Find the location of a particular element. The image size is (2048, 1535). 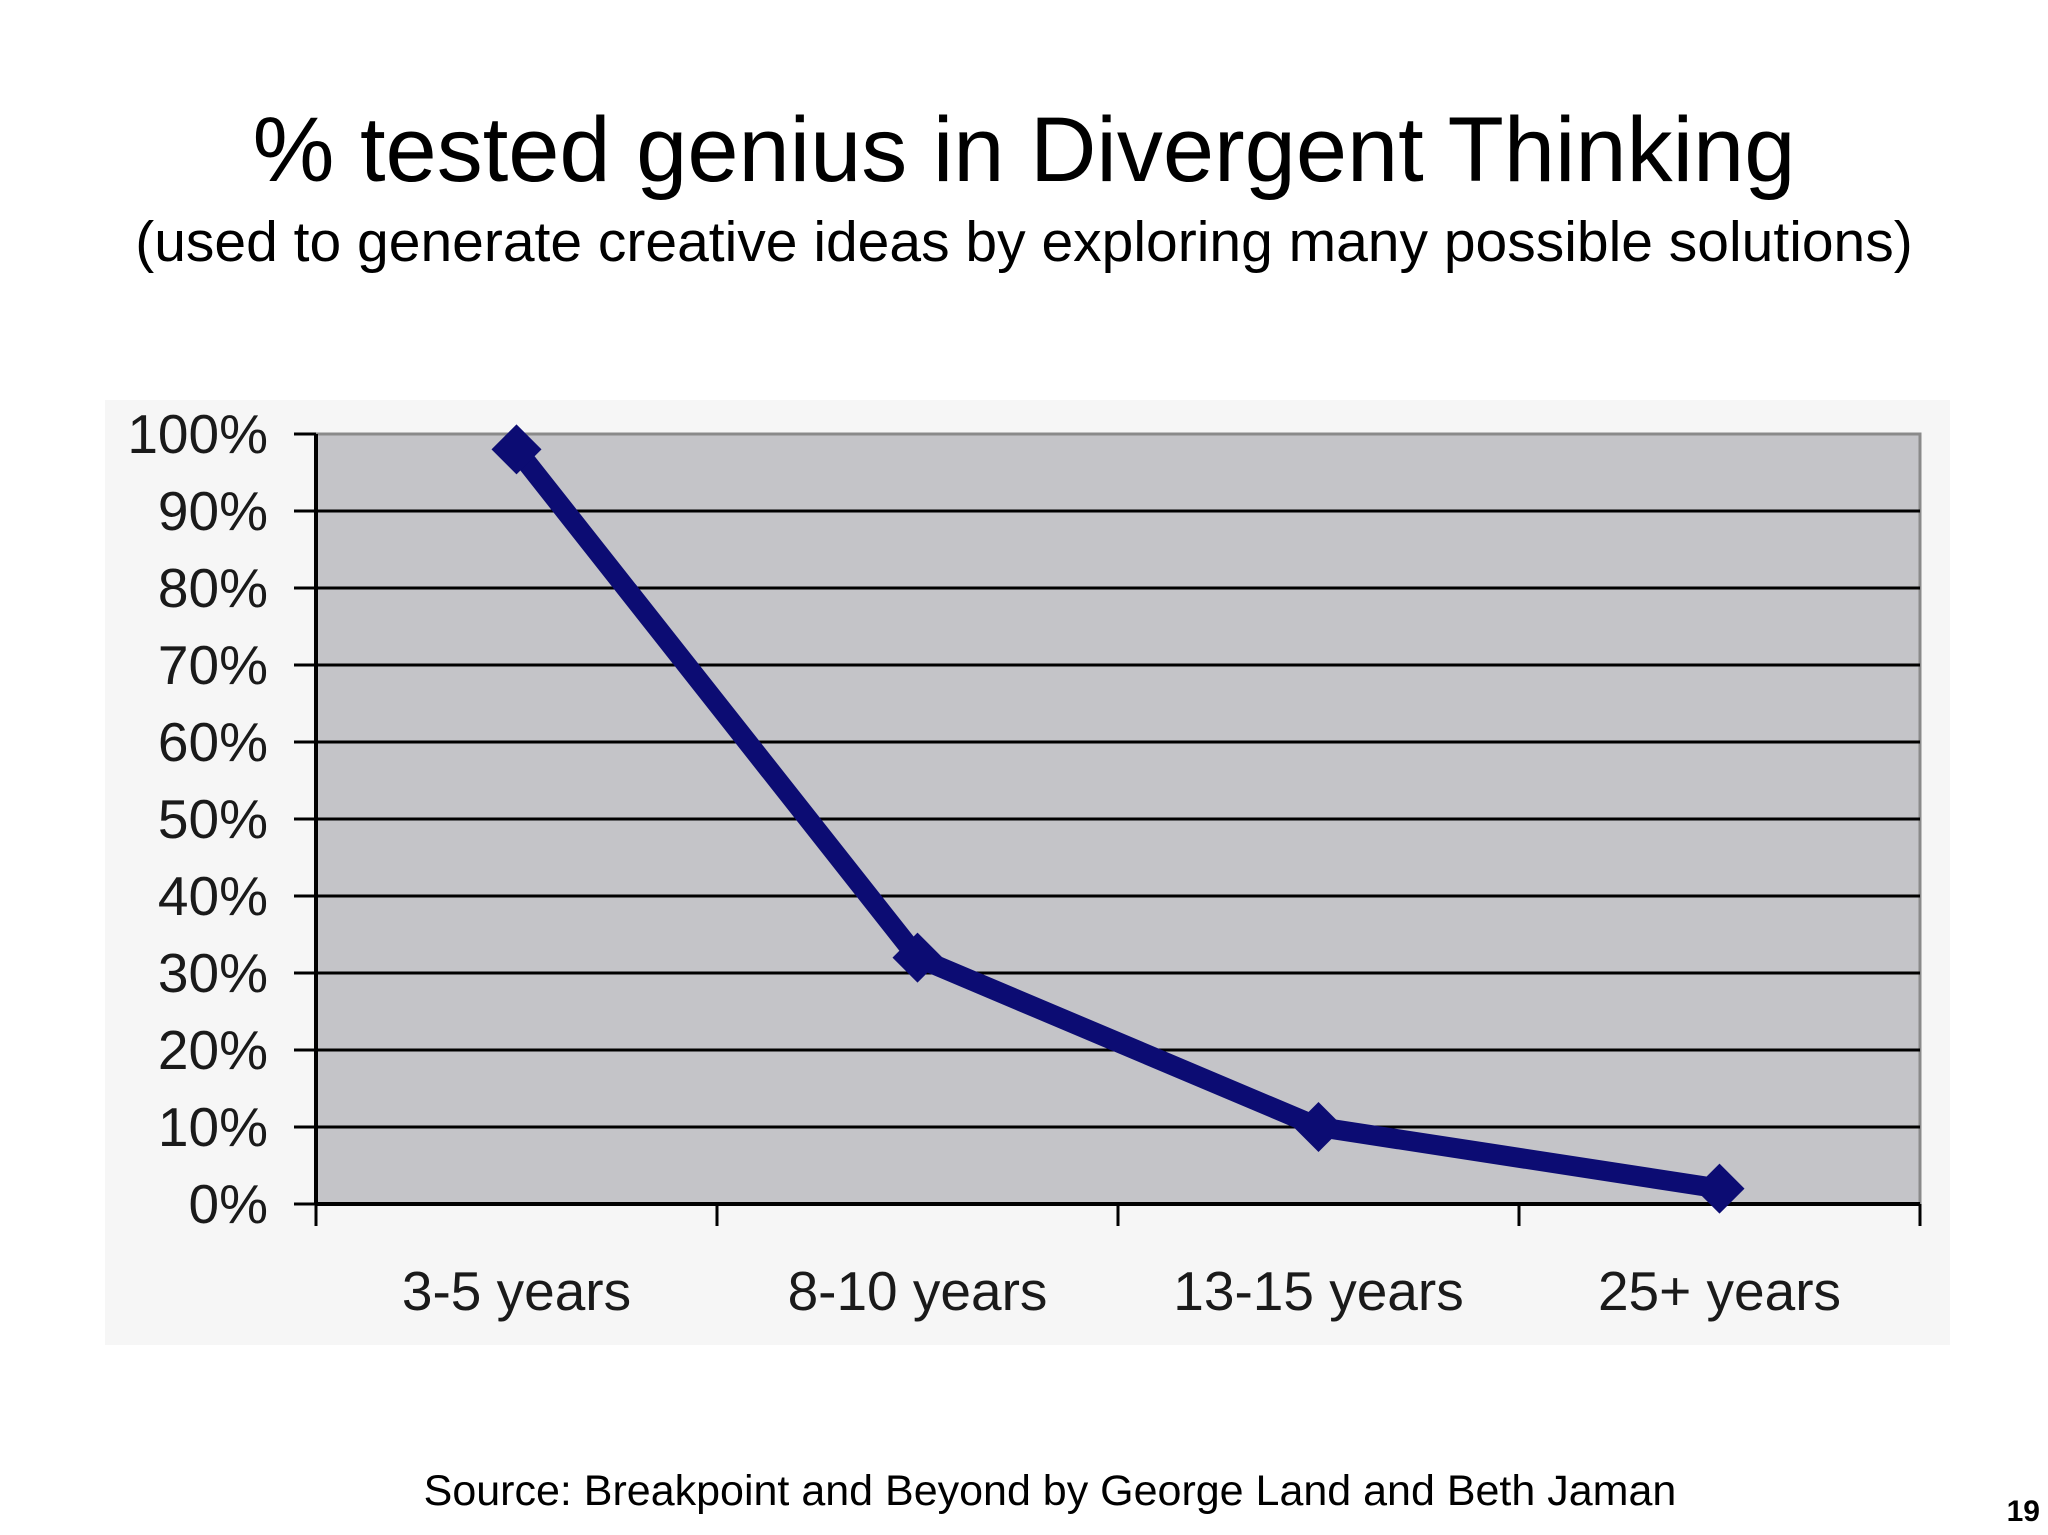

y-tick-label: 80% is located at coordinates (213, 588).